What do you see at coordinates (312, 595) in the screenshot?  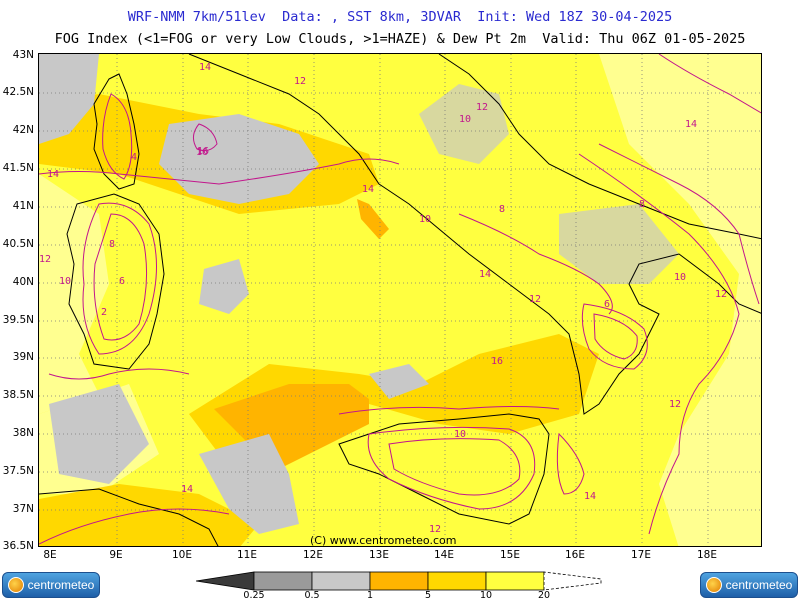 I see `legend-label: 0.5` at bounding box center [312, 595].